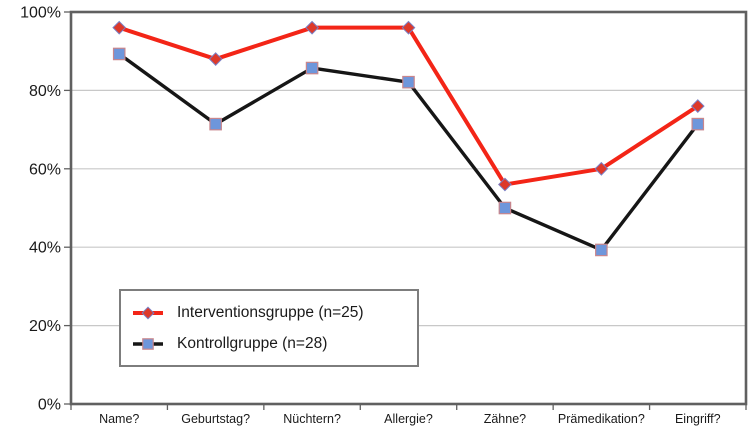 This screenshot has height=432, width=755. I want to click on y-axis-label: 20%, so click(45, 326).